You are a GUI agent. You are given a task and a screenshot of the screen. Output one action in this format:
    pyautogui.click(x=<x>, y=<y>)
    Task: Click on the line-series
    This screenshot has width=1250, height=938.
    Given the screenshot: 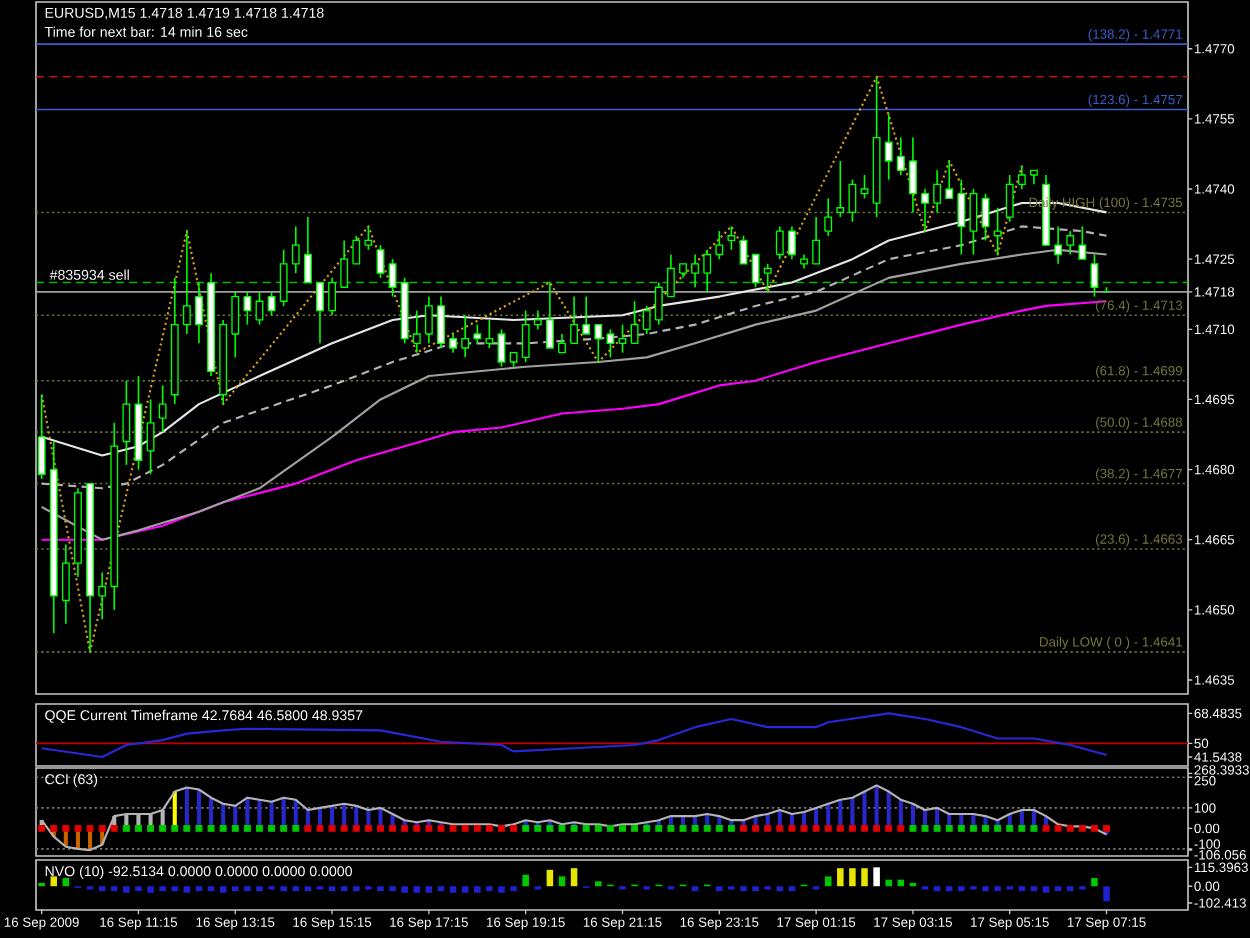 What is the action you would take?
    pyautogui.click(x=574, y=735)
    